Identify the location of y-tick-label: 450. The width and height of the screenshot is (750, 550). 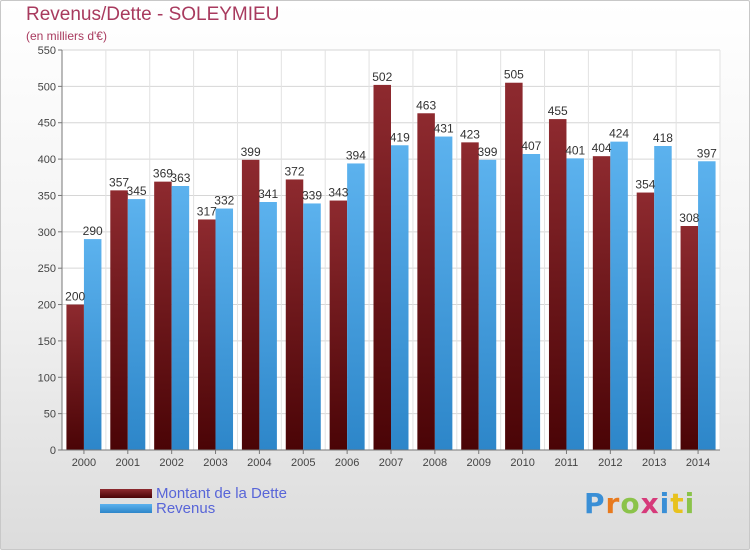
(47, 124).